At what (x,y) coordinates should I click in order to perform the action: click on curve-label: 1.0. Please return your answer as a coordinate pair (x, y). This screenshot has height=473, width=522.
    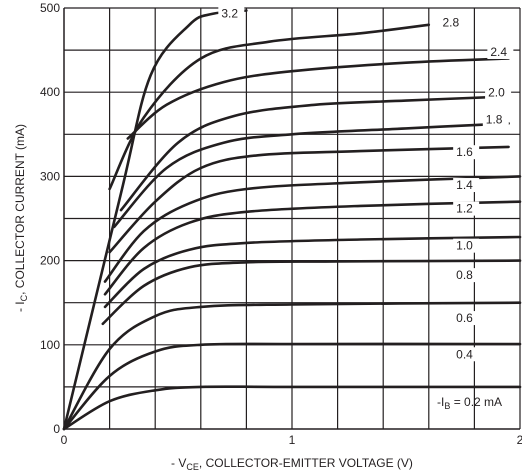
    Looking at the image, I should click on (464, 246).